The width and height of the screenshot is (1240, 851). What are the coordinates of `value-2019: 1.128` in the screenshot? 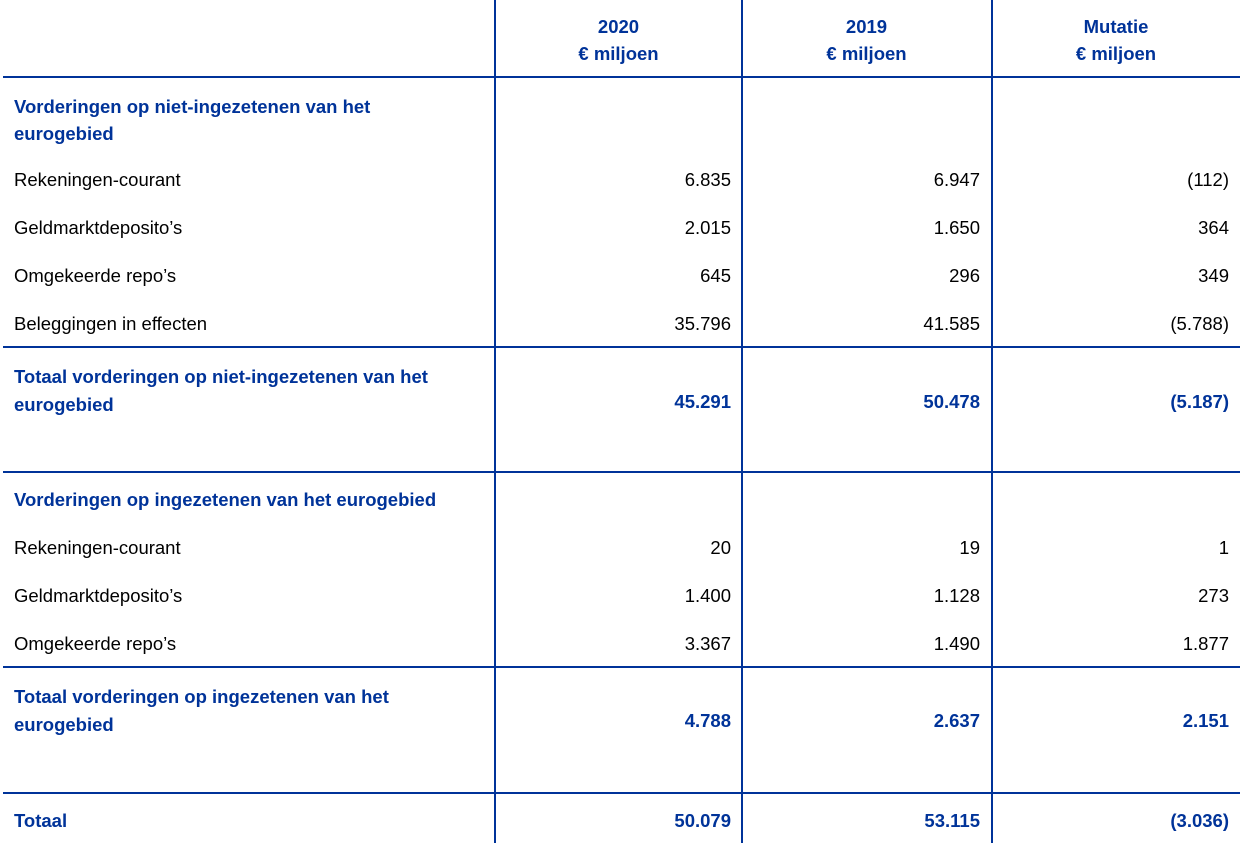 It's located at (956, 595).